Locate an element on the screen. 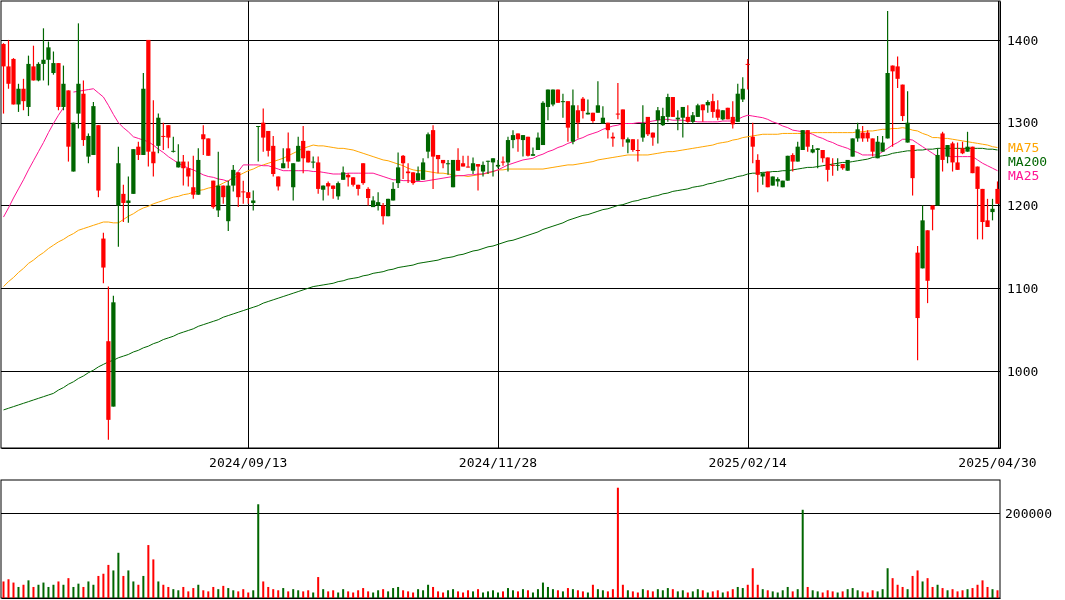 The height and width of the screenshot is (600, 1065). x-tick-label: 2025/04/30 is located at coordinates (997, 463).